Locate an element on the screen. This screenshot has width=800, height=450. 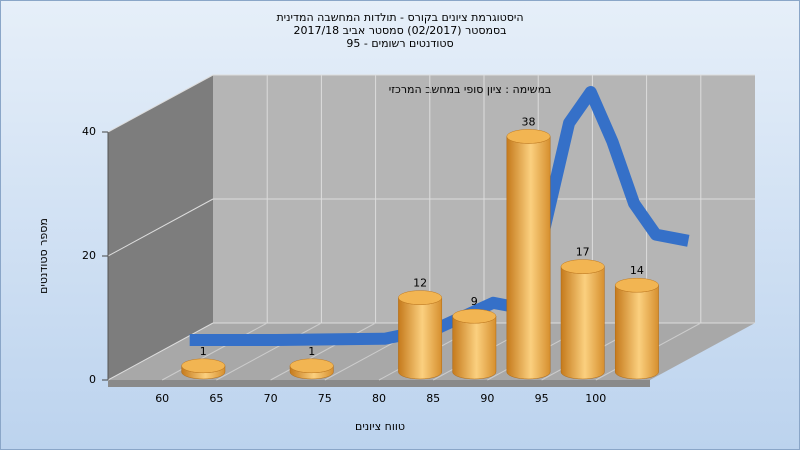
y-tick-label: 20 is located at coordinates (89, 255).